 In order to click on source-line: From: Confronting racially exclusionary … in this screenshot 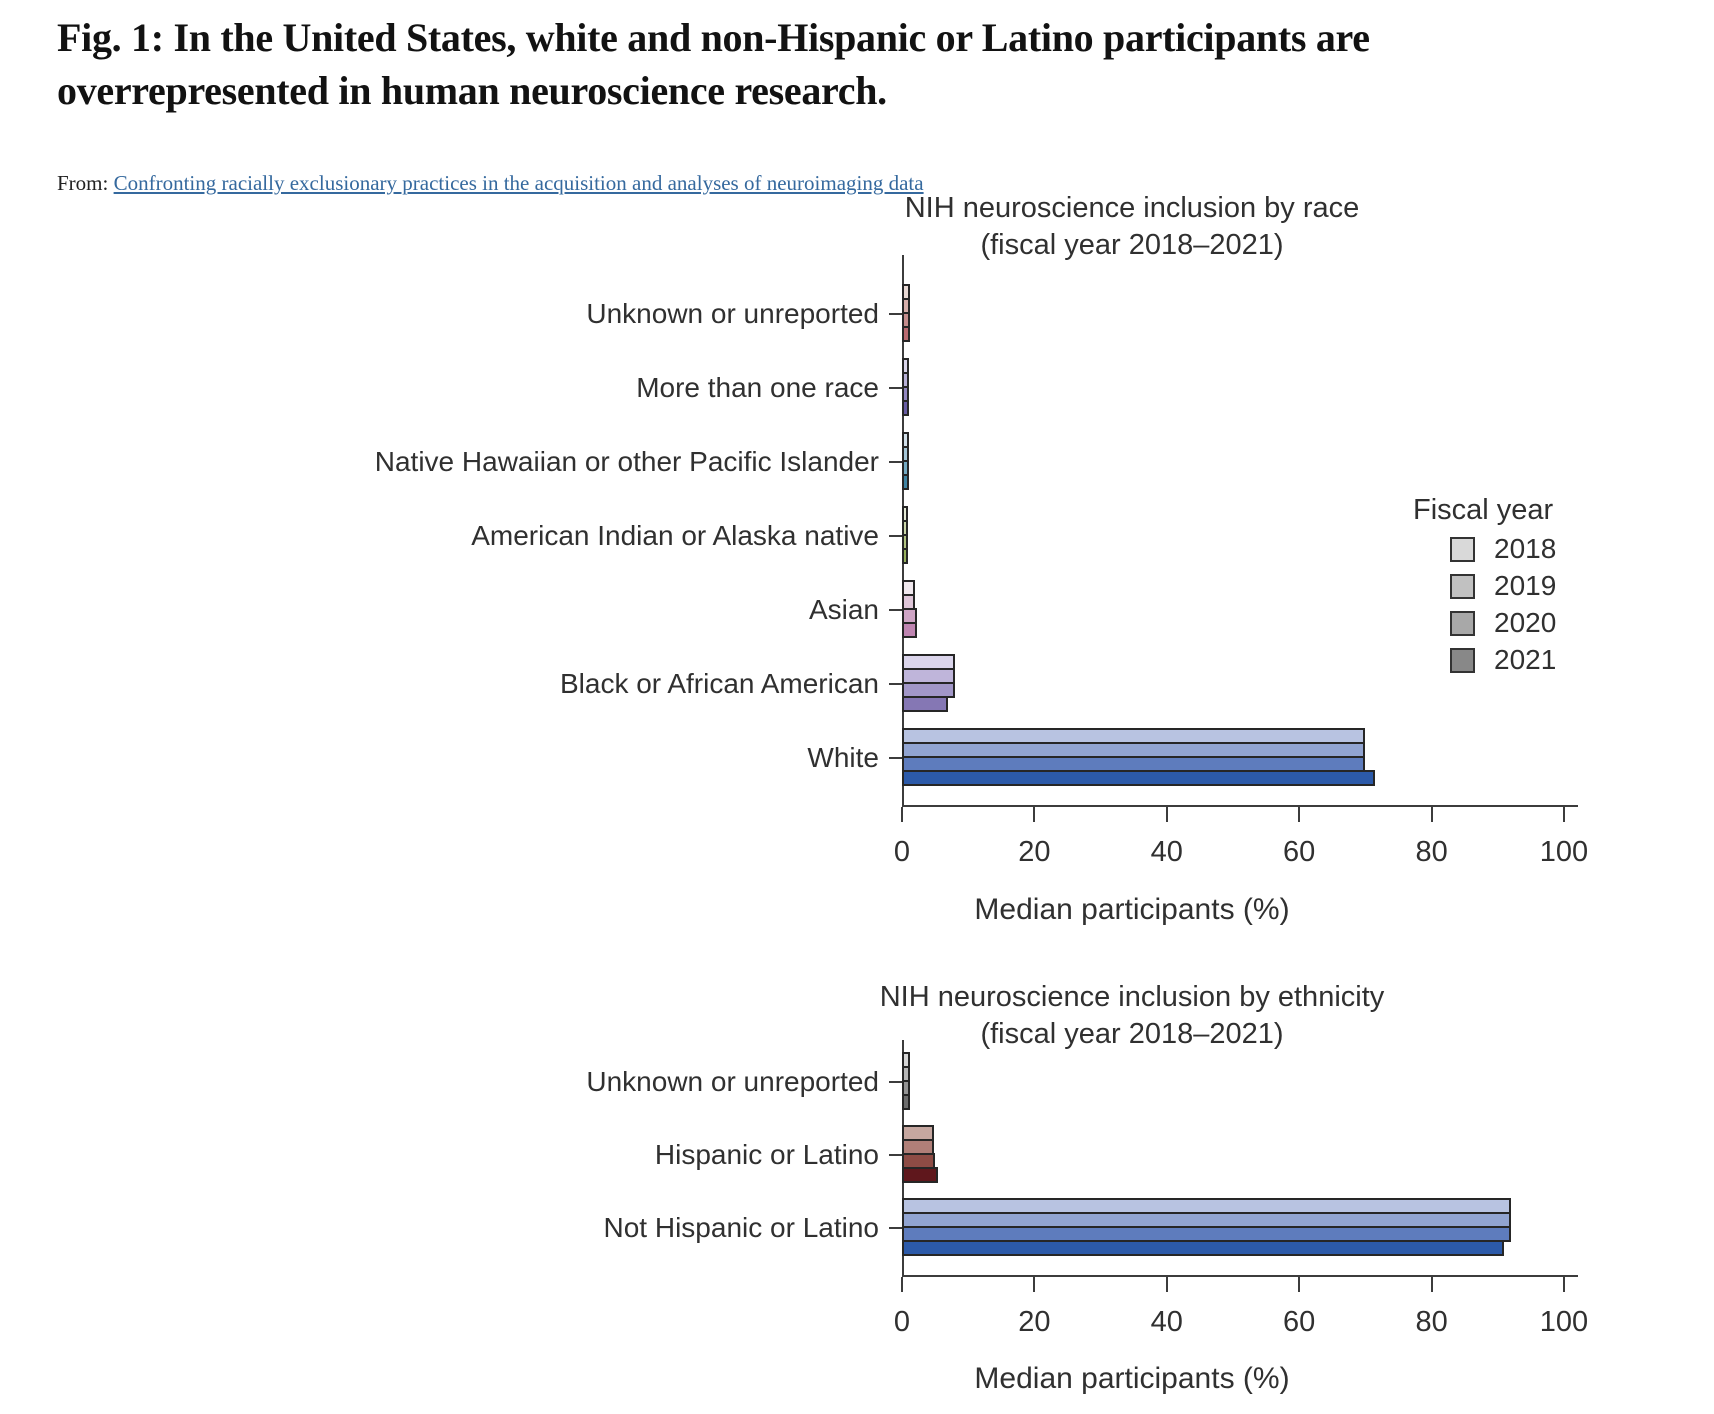, I will do `click(490, 183)`.